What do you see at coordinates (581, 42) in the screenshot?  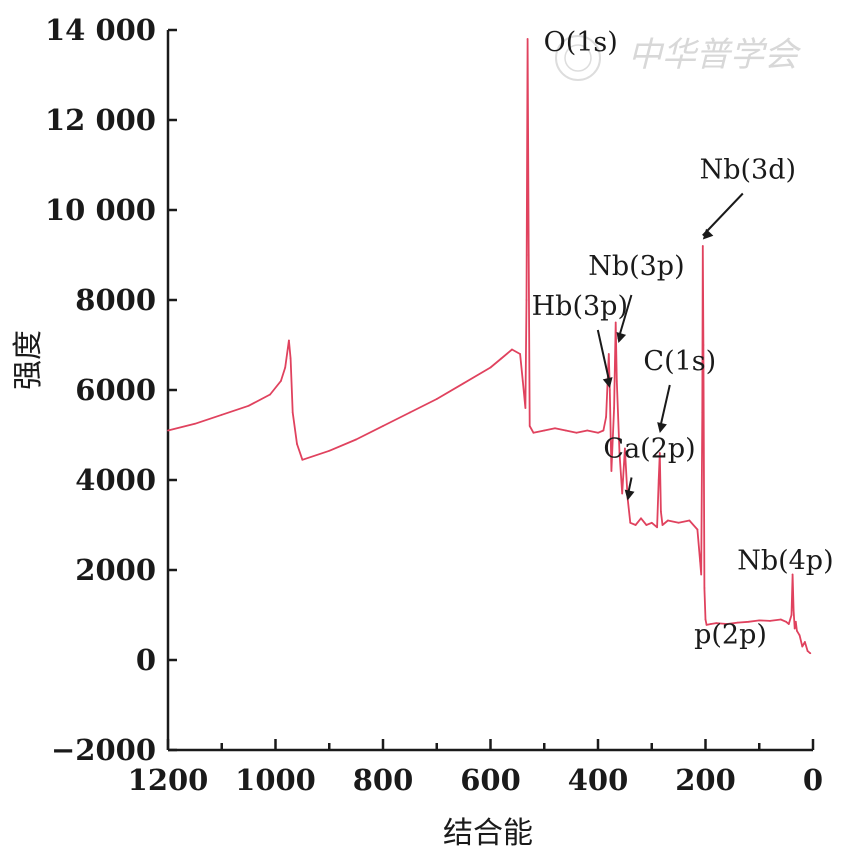 I see `peak-label: O(1s)` at bounding box center [581, 42].